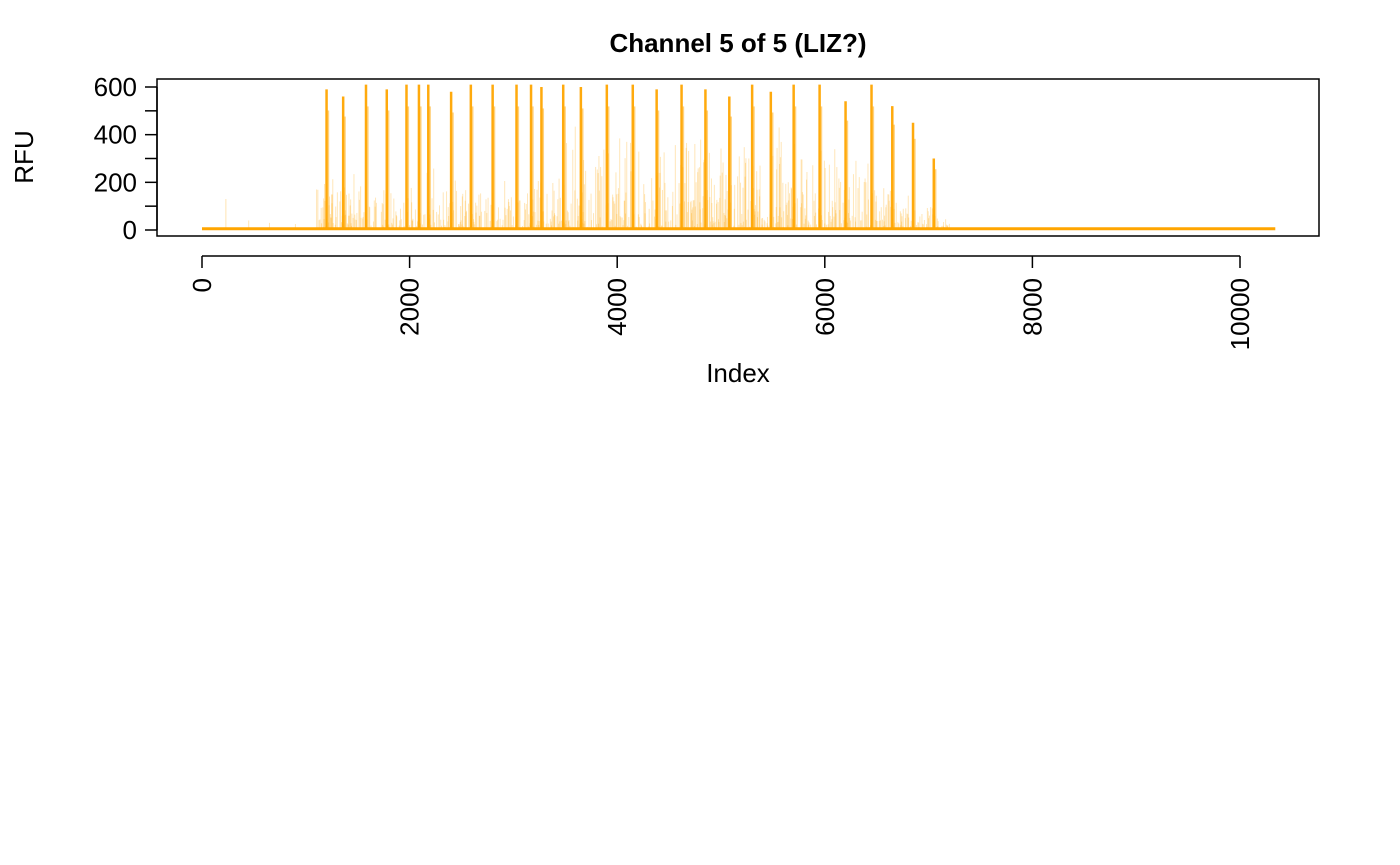 The image size is (1400, 865). Describe the element at coordinates (617, 307) in the screenshot. I see `x-tick-label: 4000` at that location.